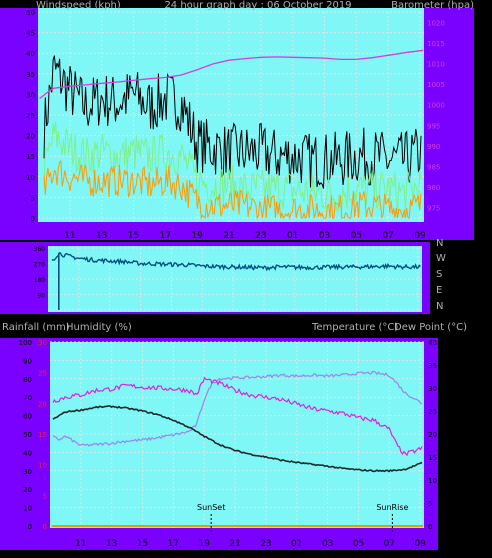 The height and width of the screenshot is (558, 492). What do you see at coordinates (228, 236) in the screenshot?
I see `wind-time-tick-label: 21` at bounding box center [228, 236].